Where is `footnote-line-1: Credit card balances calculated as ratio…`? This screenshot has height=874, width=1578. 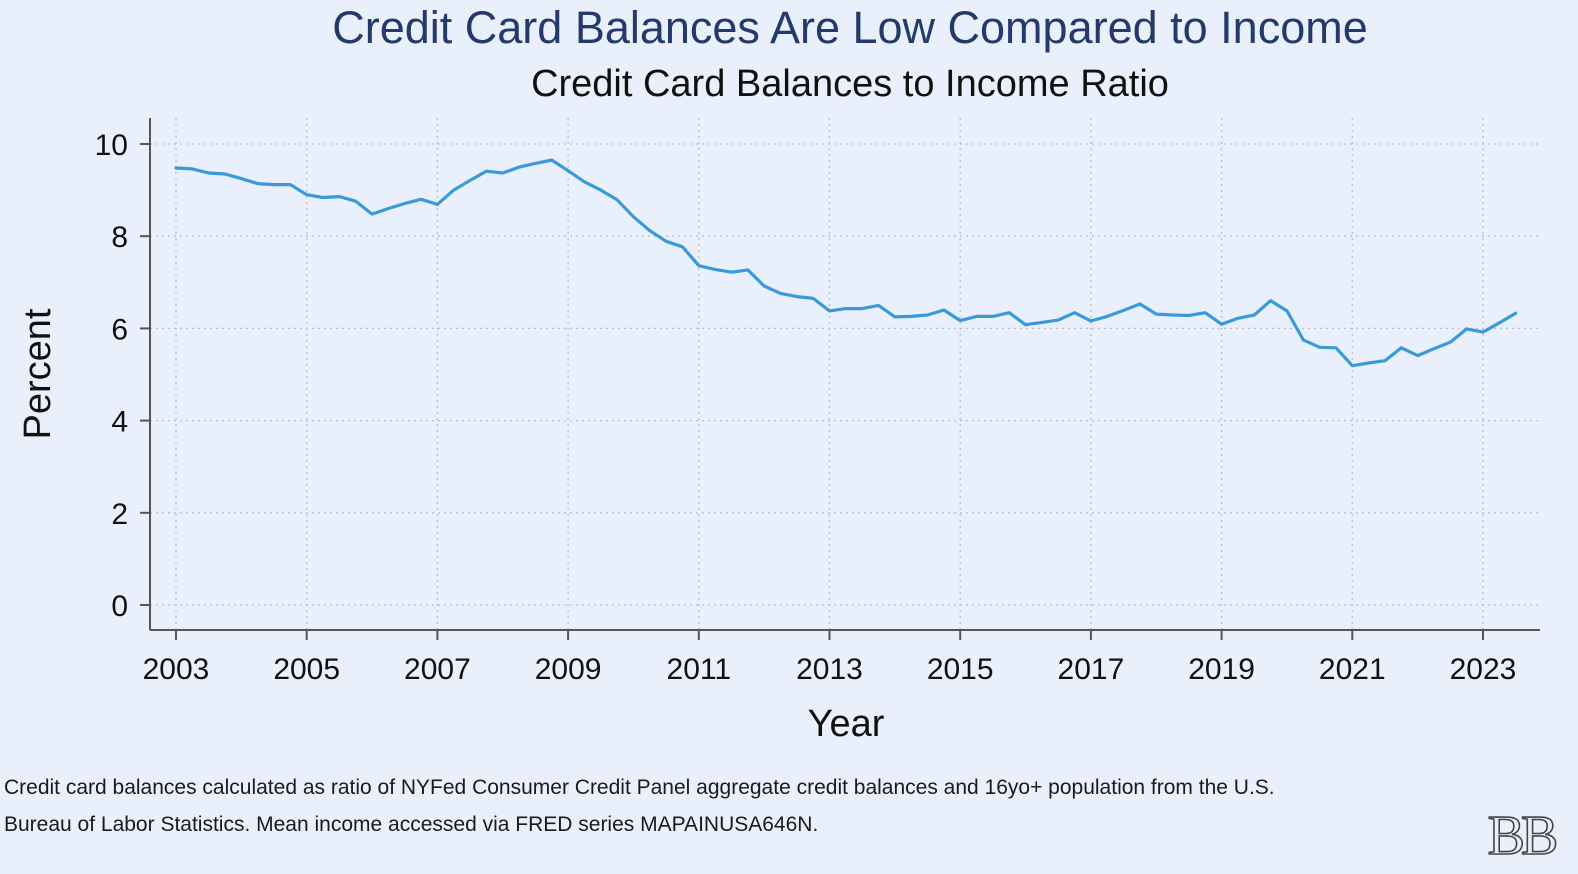
footnote-line-1: Credit card balances calculated as ratio… is located at coordinates (639, 787).